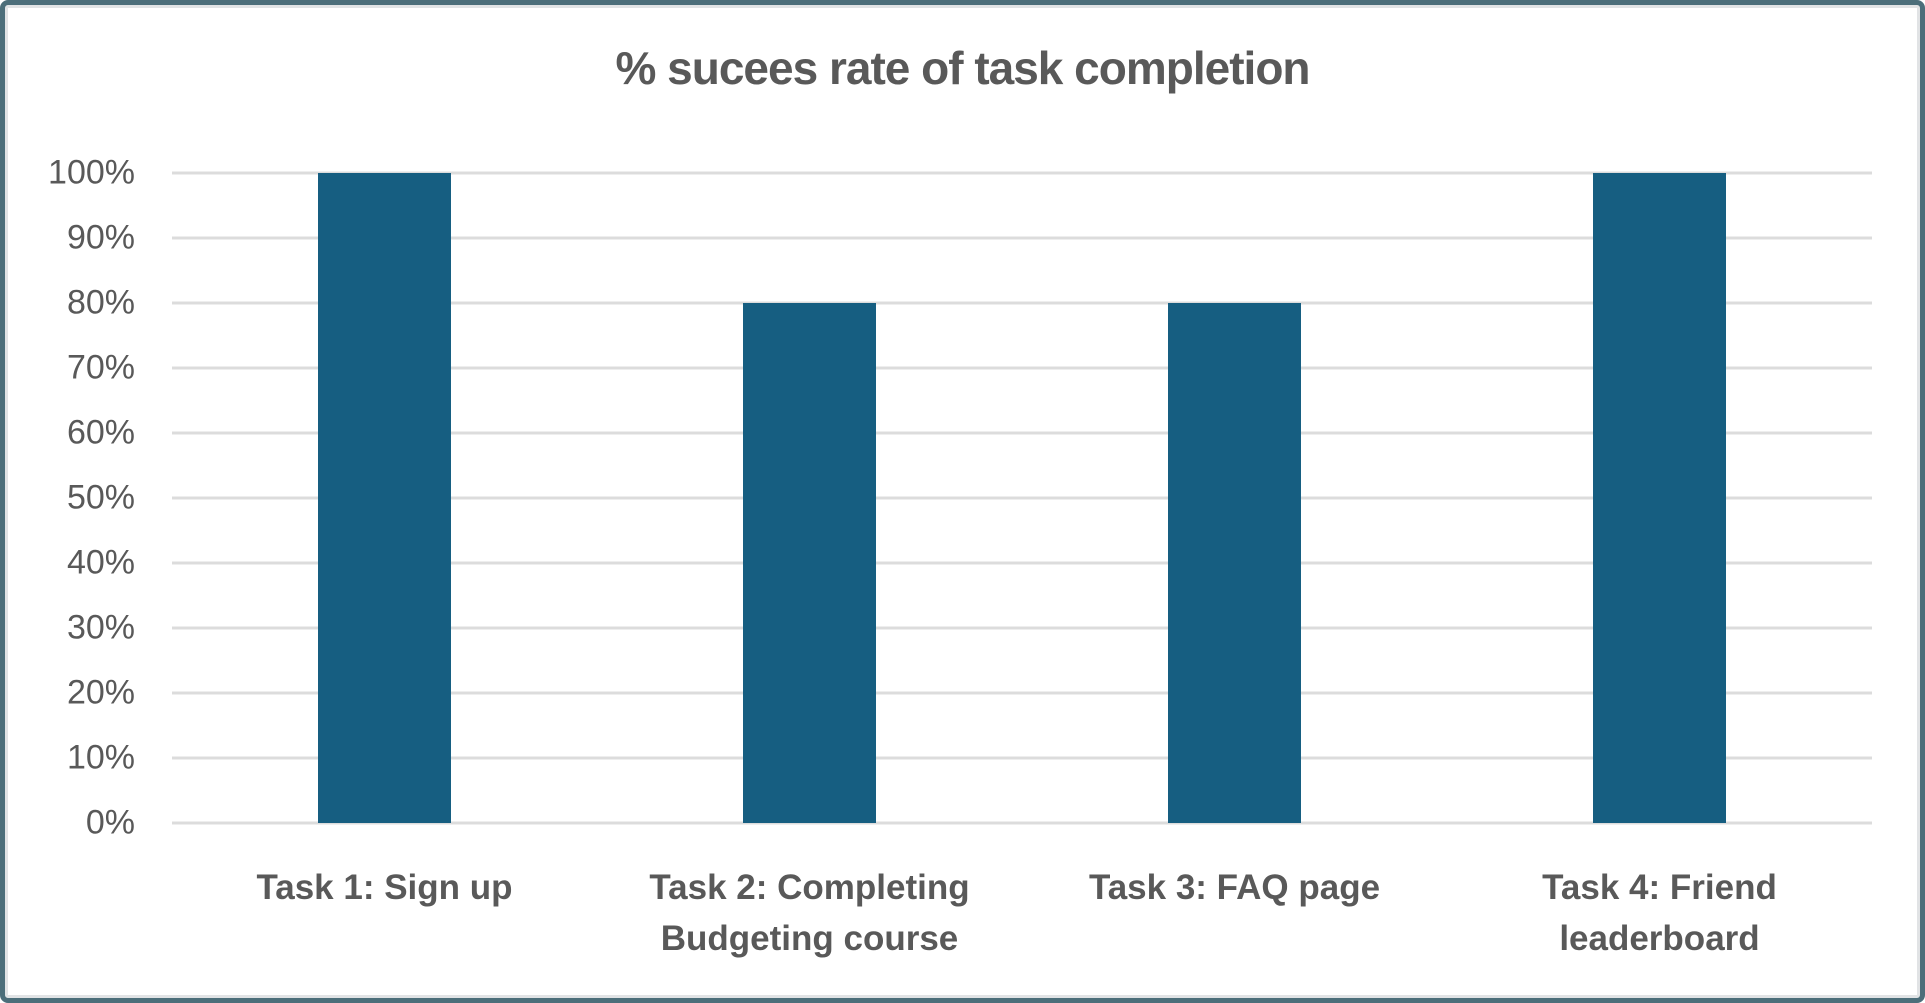 The image size is (1925, 1003). I want to click on y-axis-tick-label: 30%, so click(100, 627).